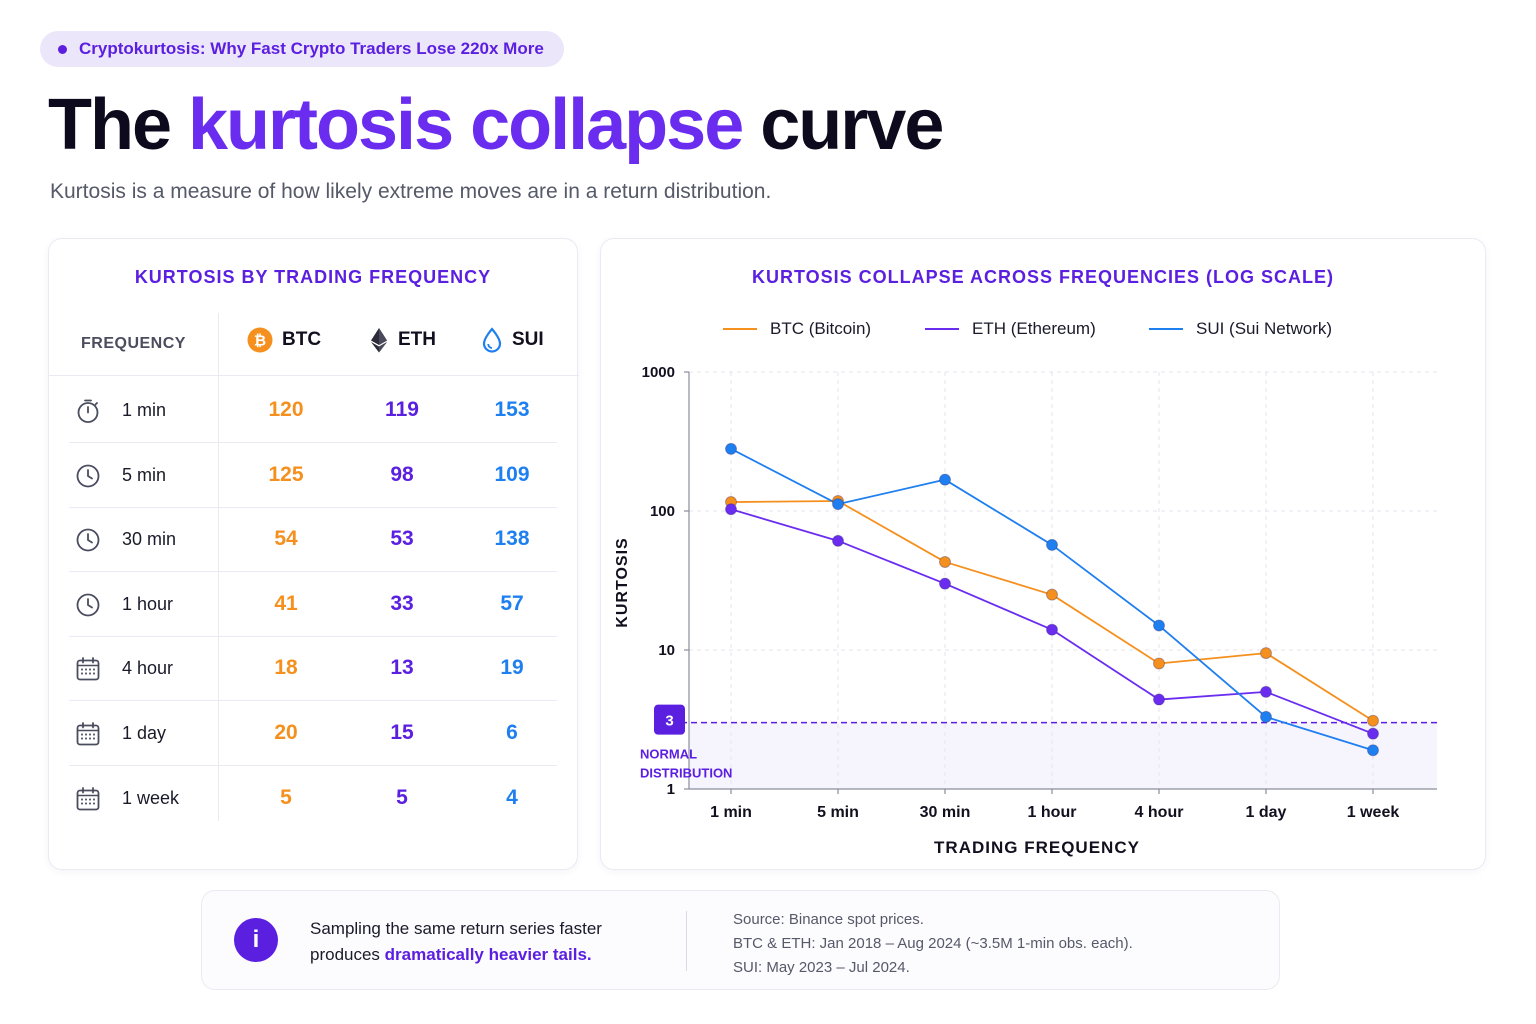 This screenshot has width=1536, height=1024. Describe the element at coordinates (821, 328) in the screenshot. I see `legend-label-btc: BTC (Bitcoin)` at that location.